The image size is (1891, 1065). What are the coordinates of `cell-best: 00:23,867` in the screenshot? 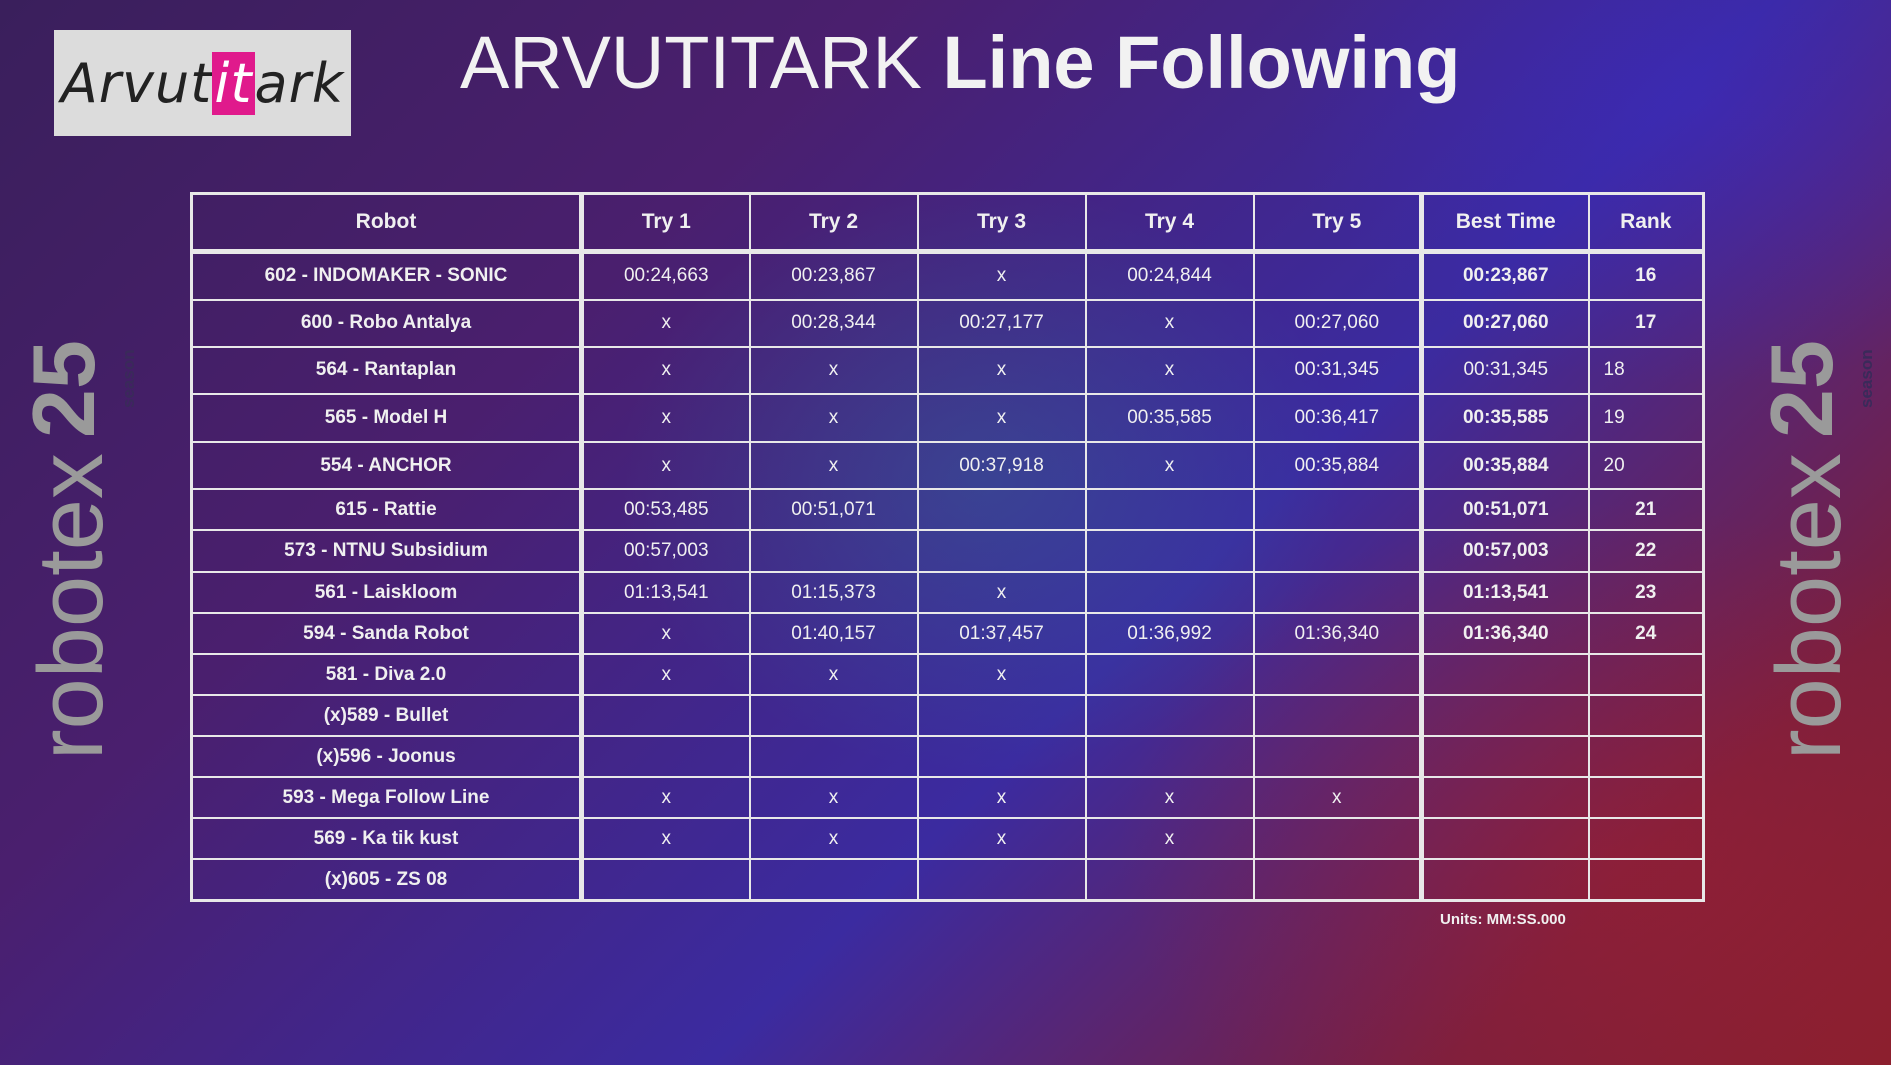 It's located at (1504, 275).